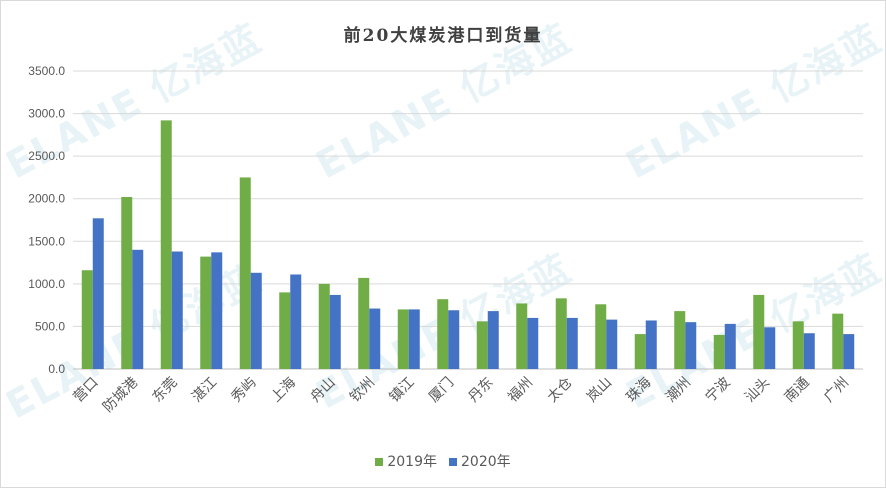  I want to click on x-tick-label: 湛江, so click(204, 390).